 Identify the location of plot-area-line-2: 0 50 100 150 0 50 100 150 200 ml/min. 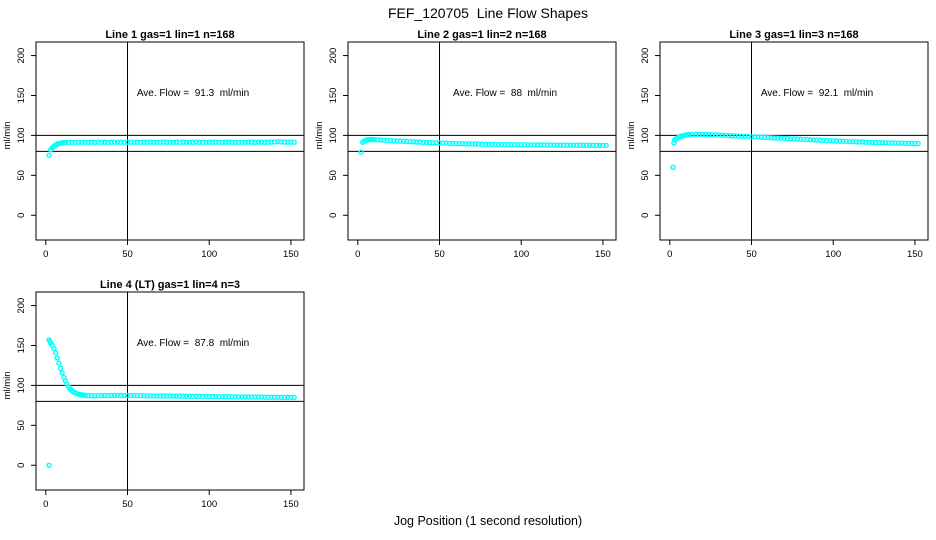
(465, 150).